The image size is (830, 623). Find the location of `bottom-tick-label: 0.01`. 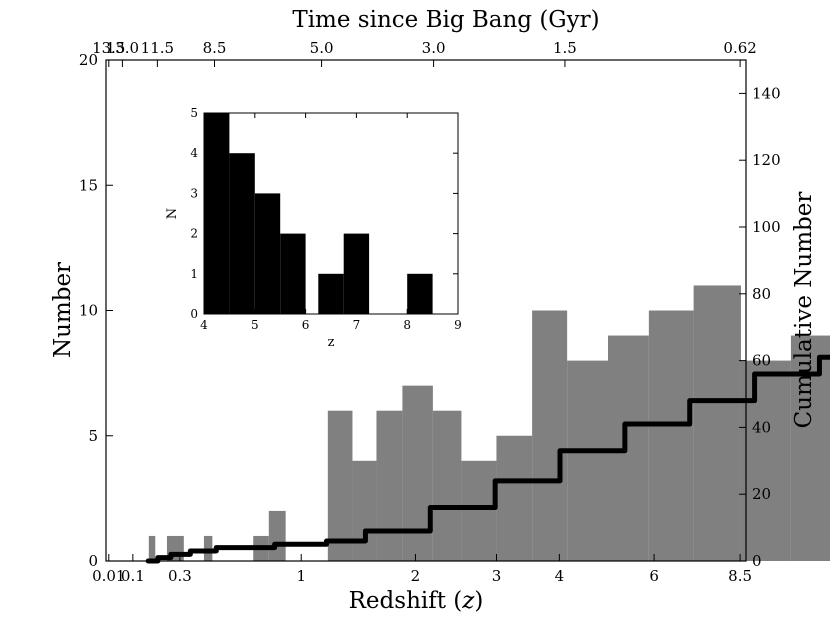

bottom-tick-label: 0.01 is located at coordinates (108, 576).